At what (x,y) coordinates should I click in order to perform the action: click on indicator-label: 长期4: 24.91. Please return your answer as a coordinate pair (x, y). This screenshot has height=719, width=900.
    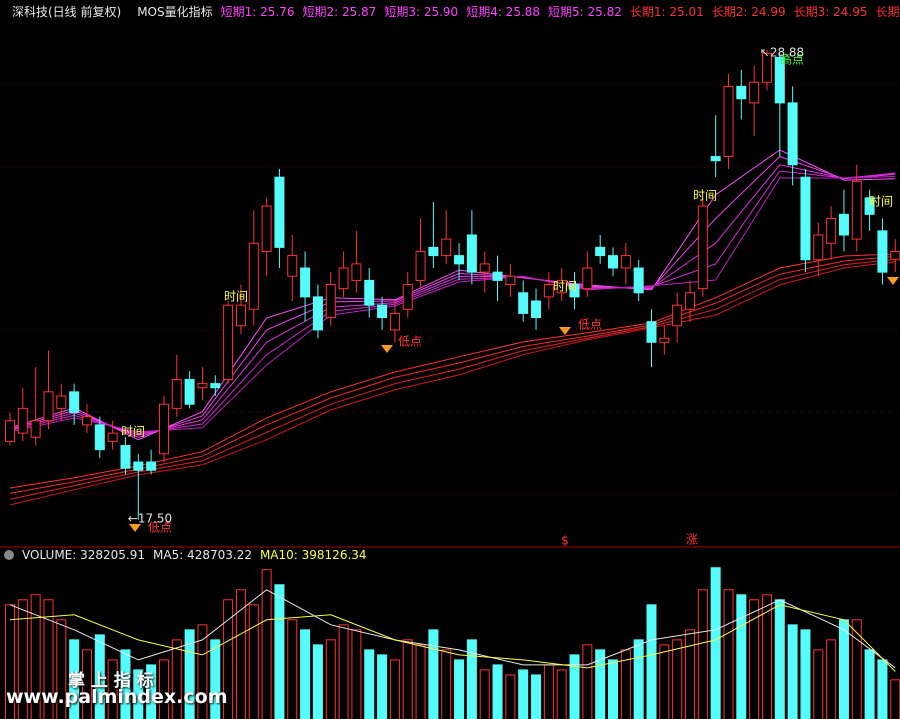
    Looking at the image, I should click on (887, 12).